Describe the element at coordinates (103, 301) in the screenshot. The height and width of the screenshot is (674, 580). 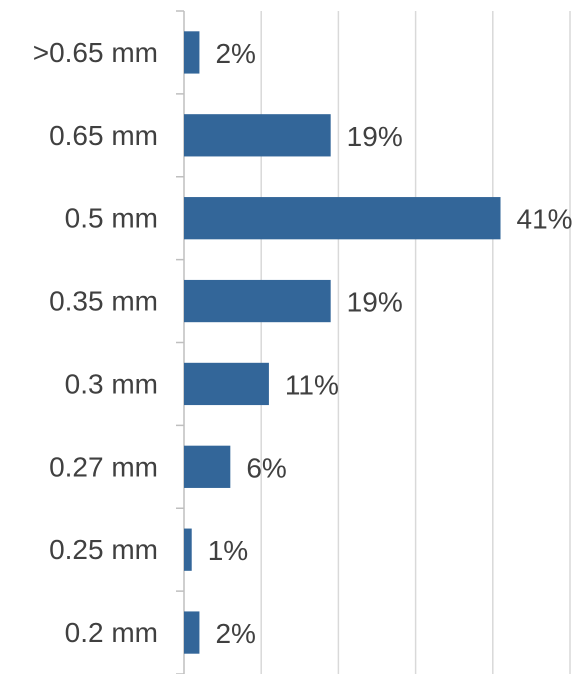
I see `category-label: 0.35 mm` at that location.